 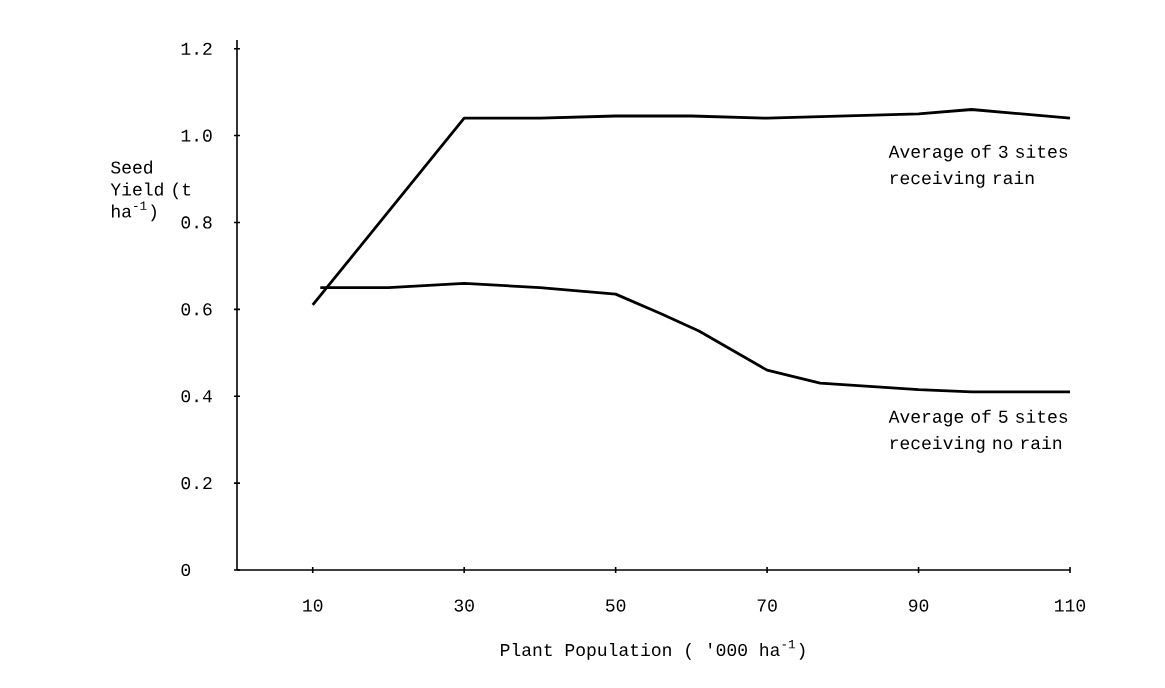 What do you see at coordinates (615, 605) in the screenshot?
I see `x-tick-label: 50` at bounding box center [615, 605].